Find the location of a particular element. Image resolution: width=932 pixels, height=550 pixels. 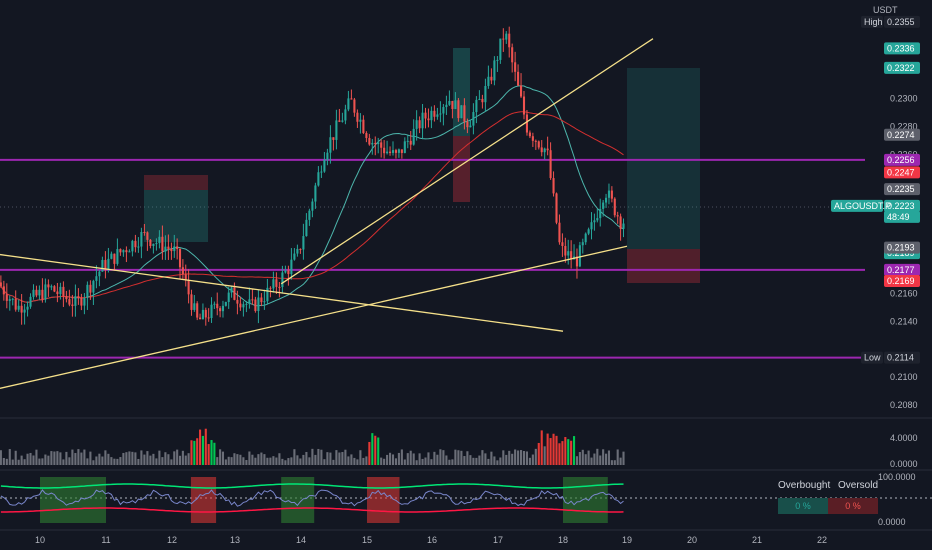

low-label-bg is located at coordinates (872, 357).